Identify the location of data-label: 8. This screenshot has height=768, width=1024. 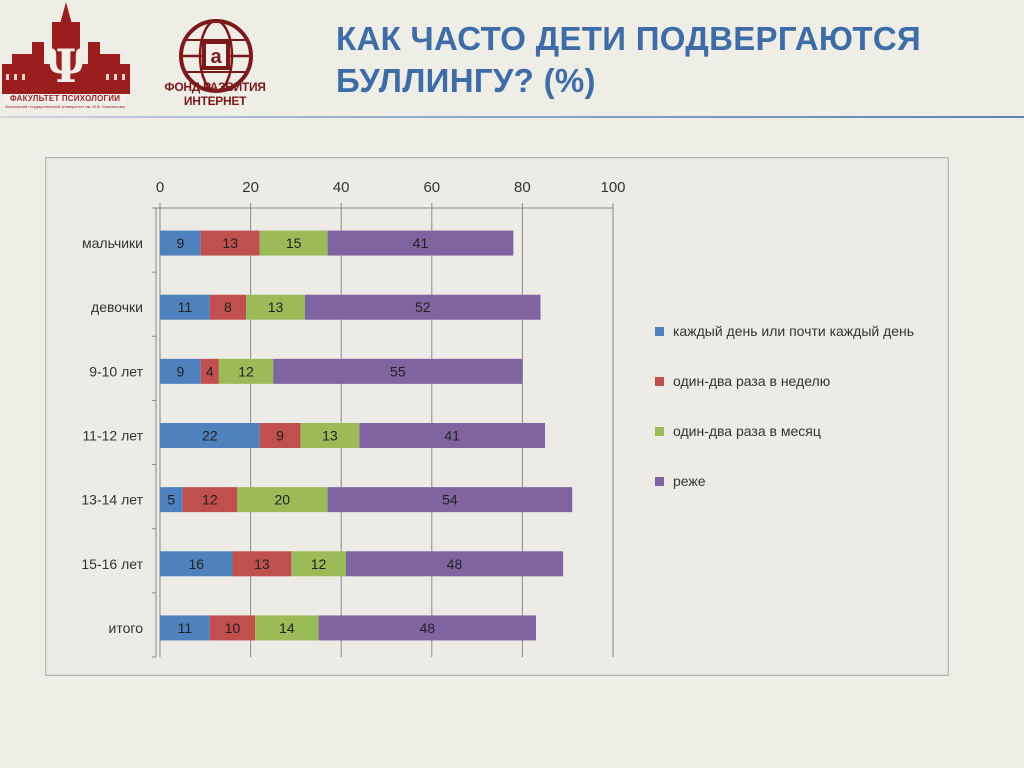
(228, 307).